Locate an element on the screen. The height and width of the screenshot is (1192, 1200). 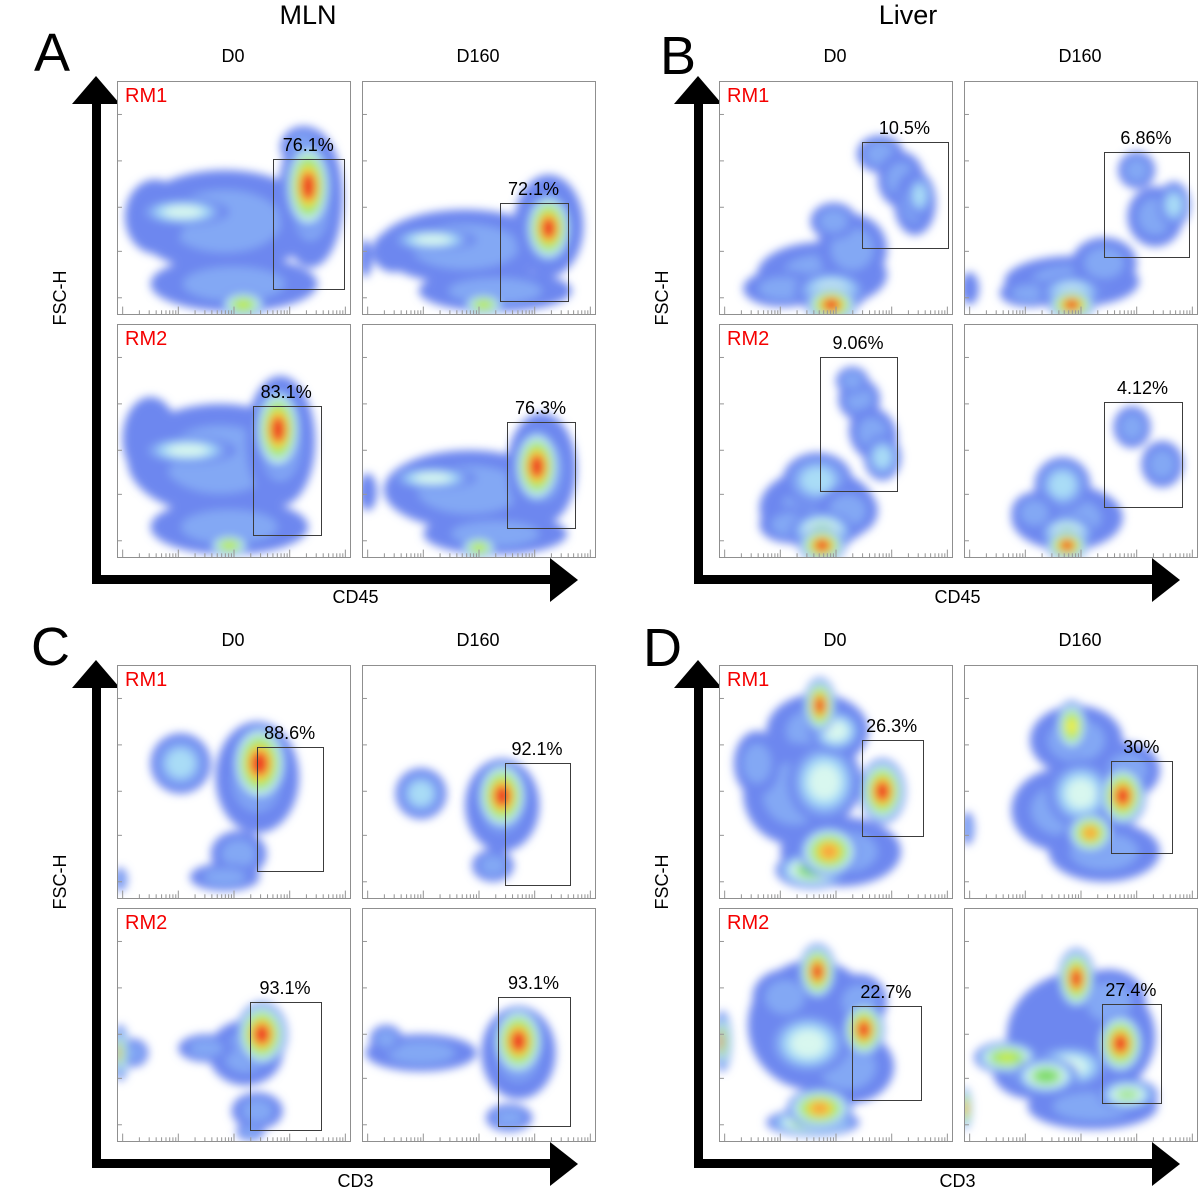
gate-percentage: 30% is located at coordinates (1141, 747).